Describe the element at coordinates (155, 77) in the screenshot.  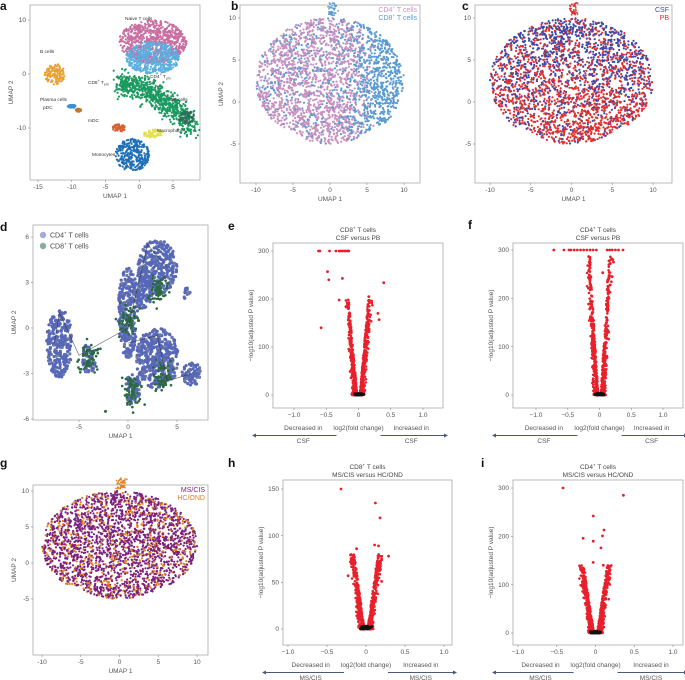
I see `cluster-label-main: CD4` at that location.